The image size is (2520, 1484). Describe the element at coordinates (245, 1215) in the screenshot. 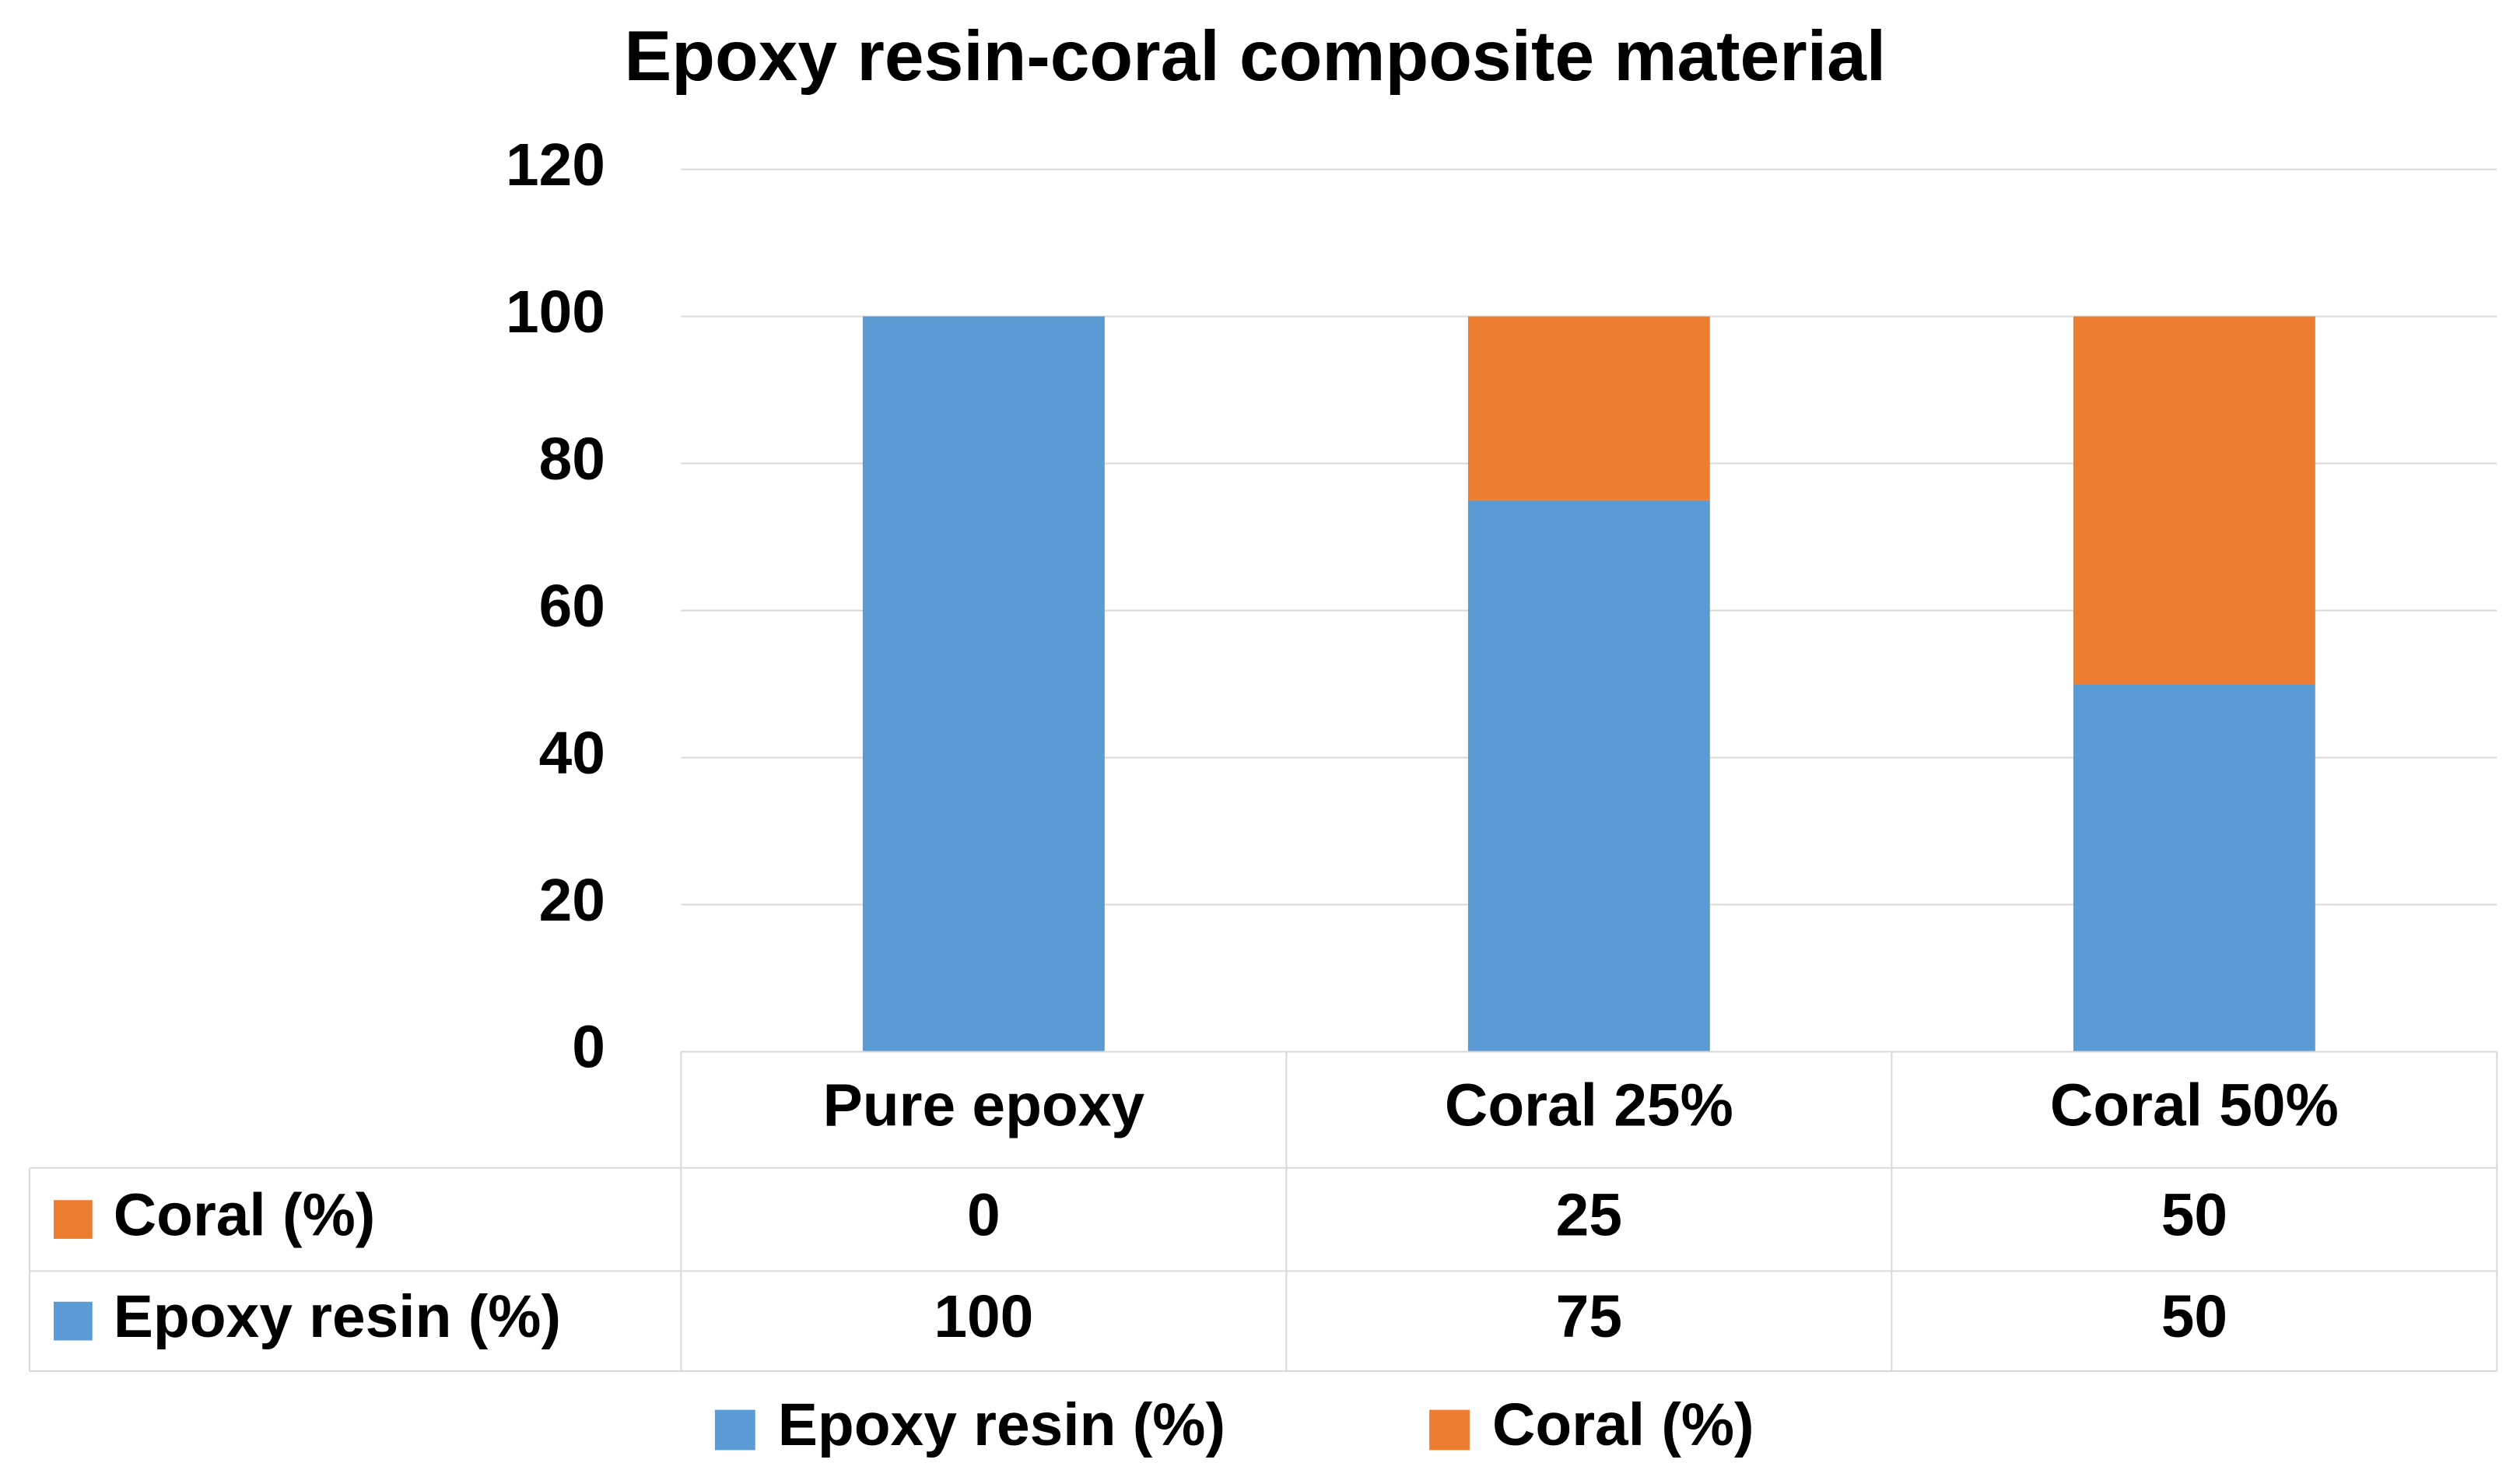

I see `table-row-label: Coral (%)` at that location.